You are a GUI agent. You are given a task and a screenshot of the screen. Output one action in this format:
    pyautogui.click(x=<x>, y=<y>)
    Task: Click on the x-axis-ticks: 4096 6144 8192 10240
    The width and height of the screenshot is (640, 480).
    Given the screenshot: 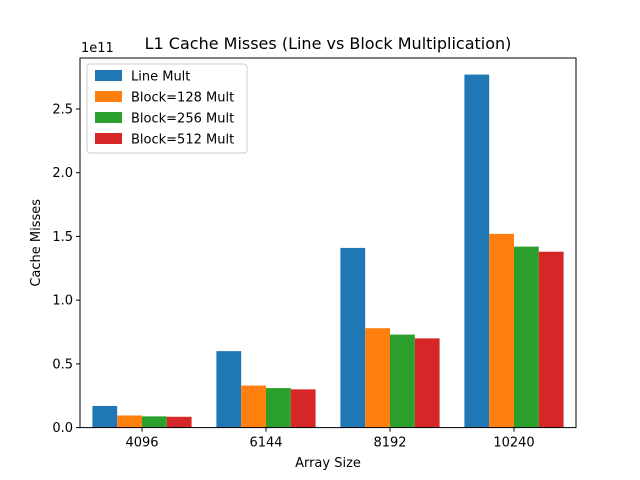 What is the action you would take?
    pyautogui.click(x=330, y=439)
    